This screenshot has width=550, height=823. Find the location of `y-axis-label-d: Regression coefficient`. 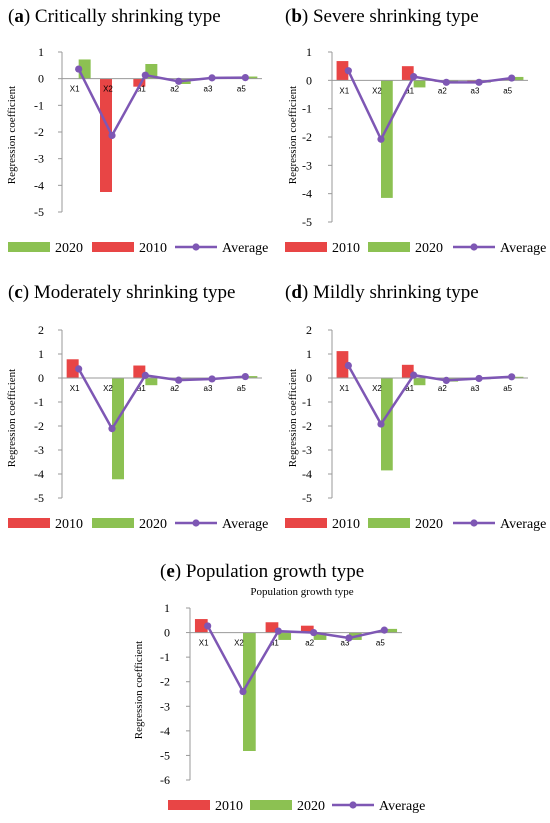

y-axis-label-d: Regression coefficient is located at coordinates (293, 418).